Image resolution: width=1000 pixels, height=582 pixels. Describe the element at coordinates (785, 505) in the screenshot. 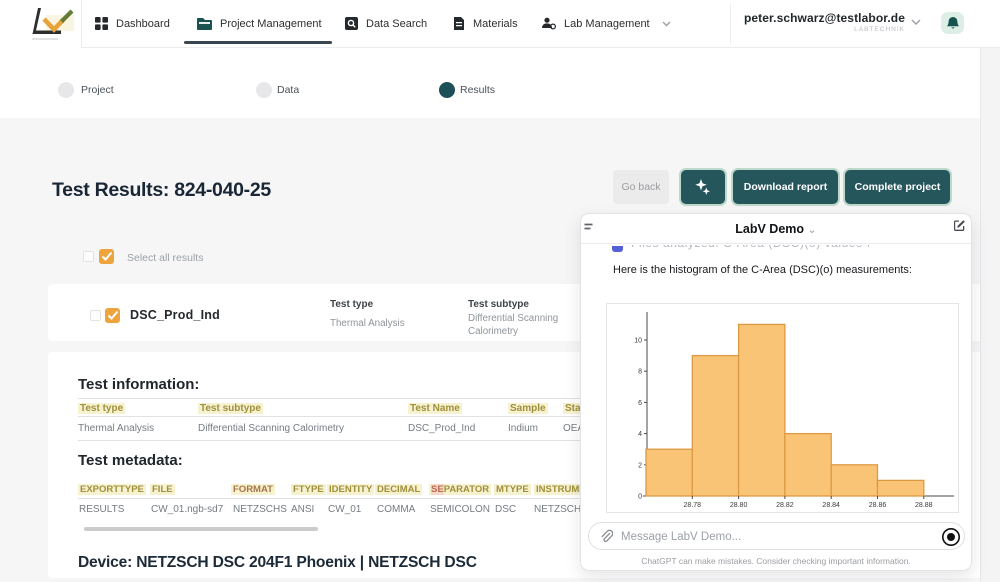

I see `svg-text: 28.82` at that location.